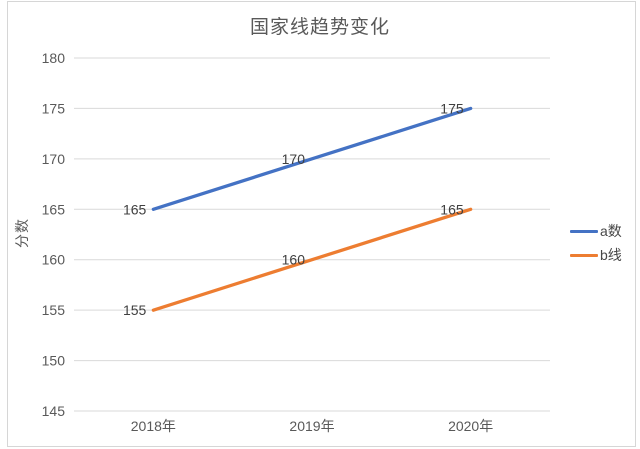  What do you see at coordinates (294, 159) in the screenshot?
I see `data-label: 170` at bounding box center [294, 159].